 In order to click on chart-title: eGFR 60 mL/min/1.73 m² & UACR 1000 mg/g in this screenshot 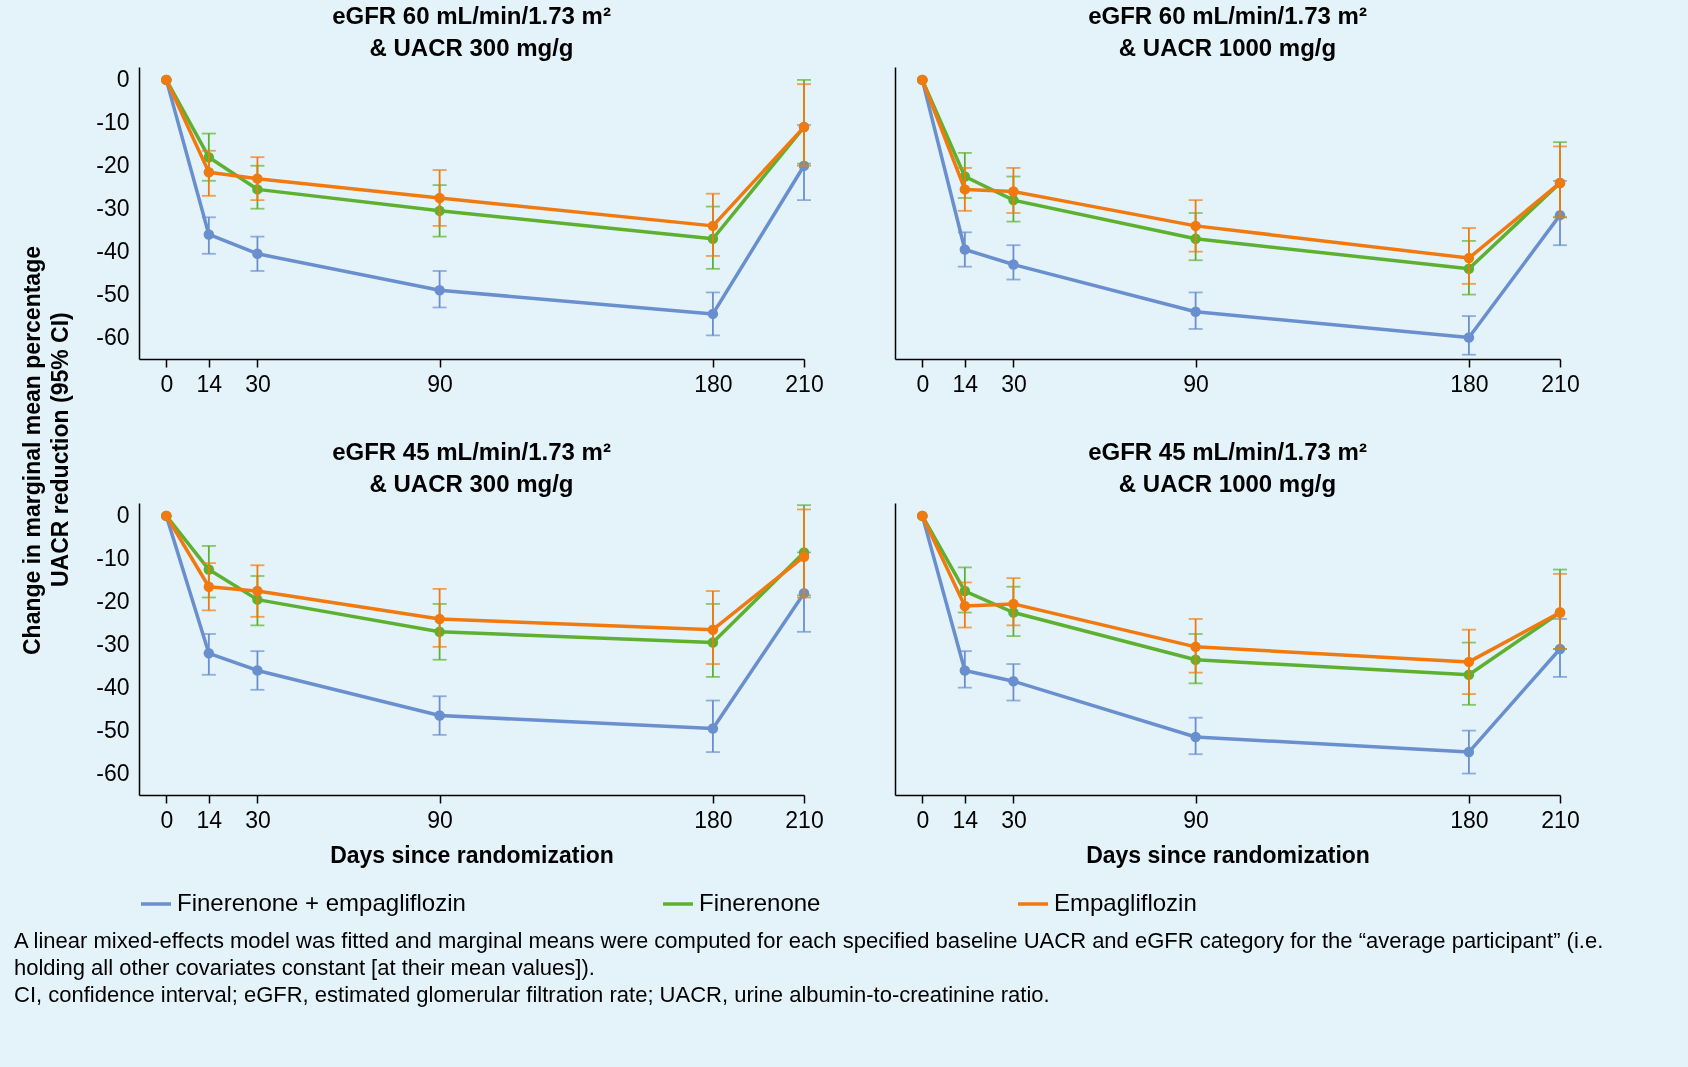, I will do `click(1227, 31)`.